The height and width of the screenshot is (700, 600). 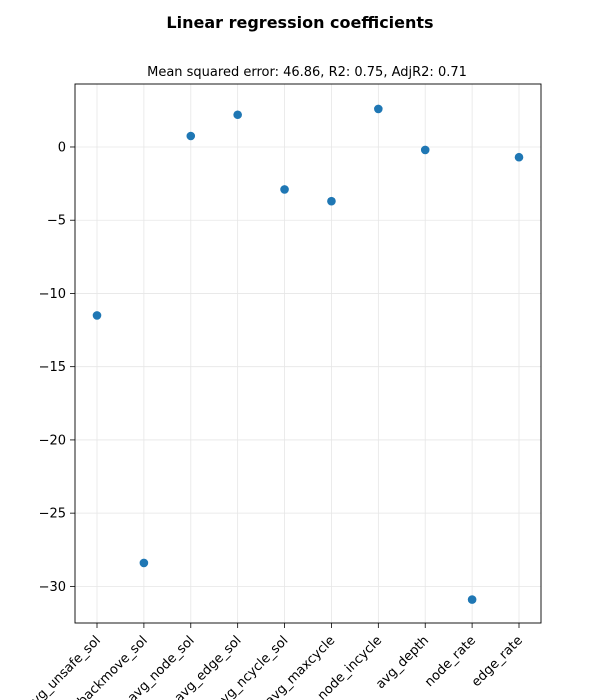 I want to click on y-tick-label: −25, so click(x=52, y=514).